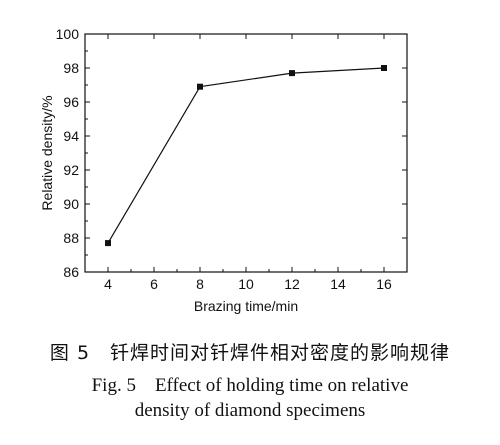 This screenshot has height=445, width=500. What do you see at coordinates (47, 152) in the screenshot?
I see `y-axis-label: Relative density/%` at bounding box center [47, 152].